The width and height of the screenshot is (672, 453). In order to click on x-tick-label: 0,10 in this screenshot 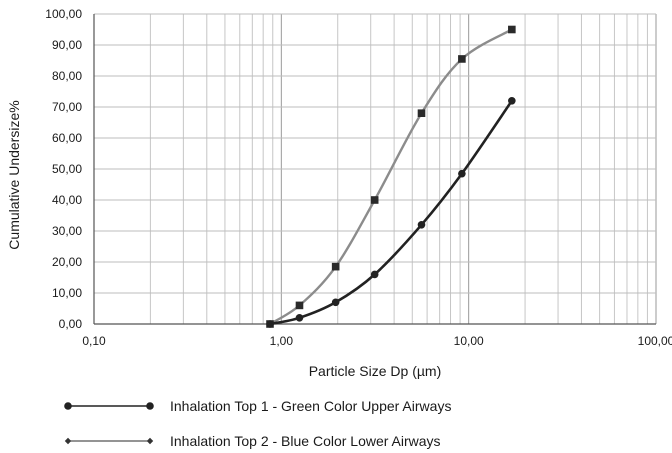, I will do `click(94, 341)`.